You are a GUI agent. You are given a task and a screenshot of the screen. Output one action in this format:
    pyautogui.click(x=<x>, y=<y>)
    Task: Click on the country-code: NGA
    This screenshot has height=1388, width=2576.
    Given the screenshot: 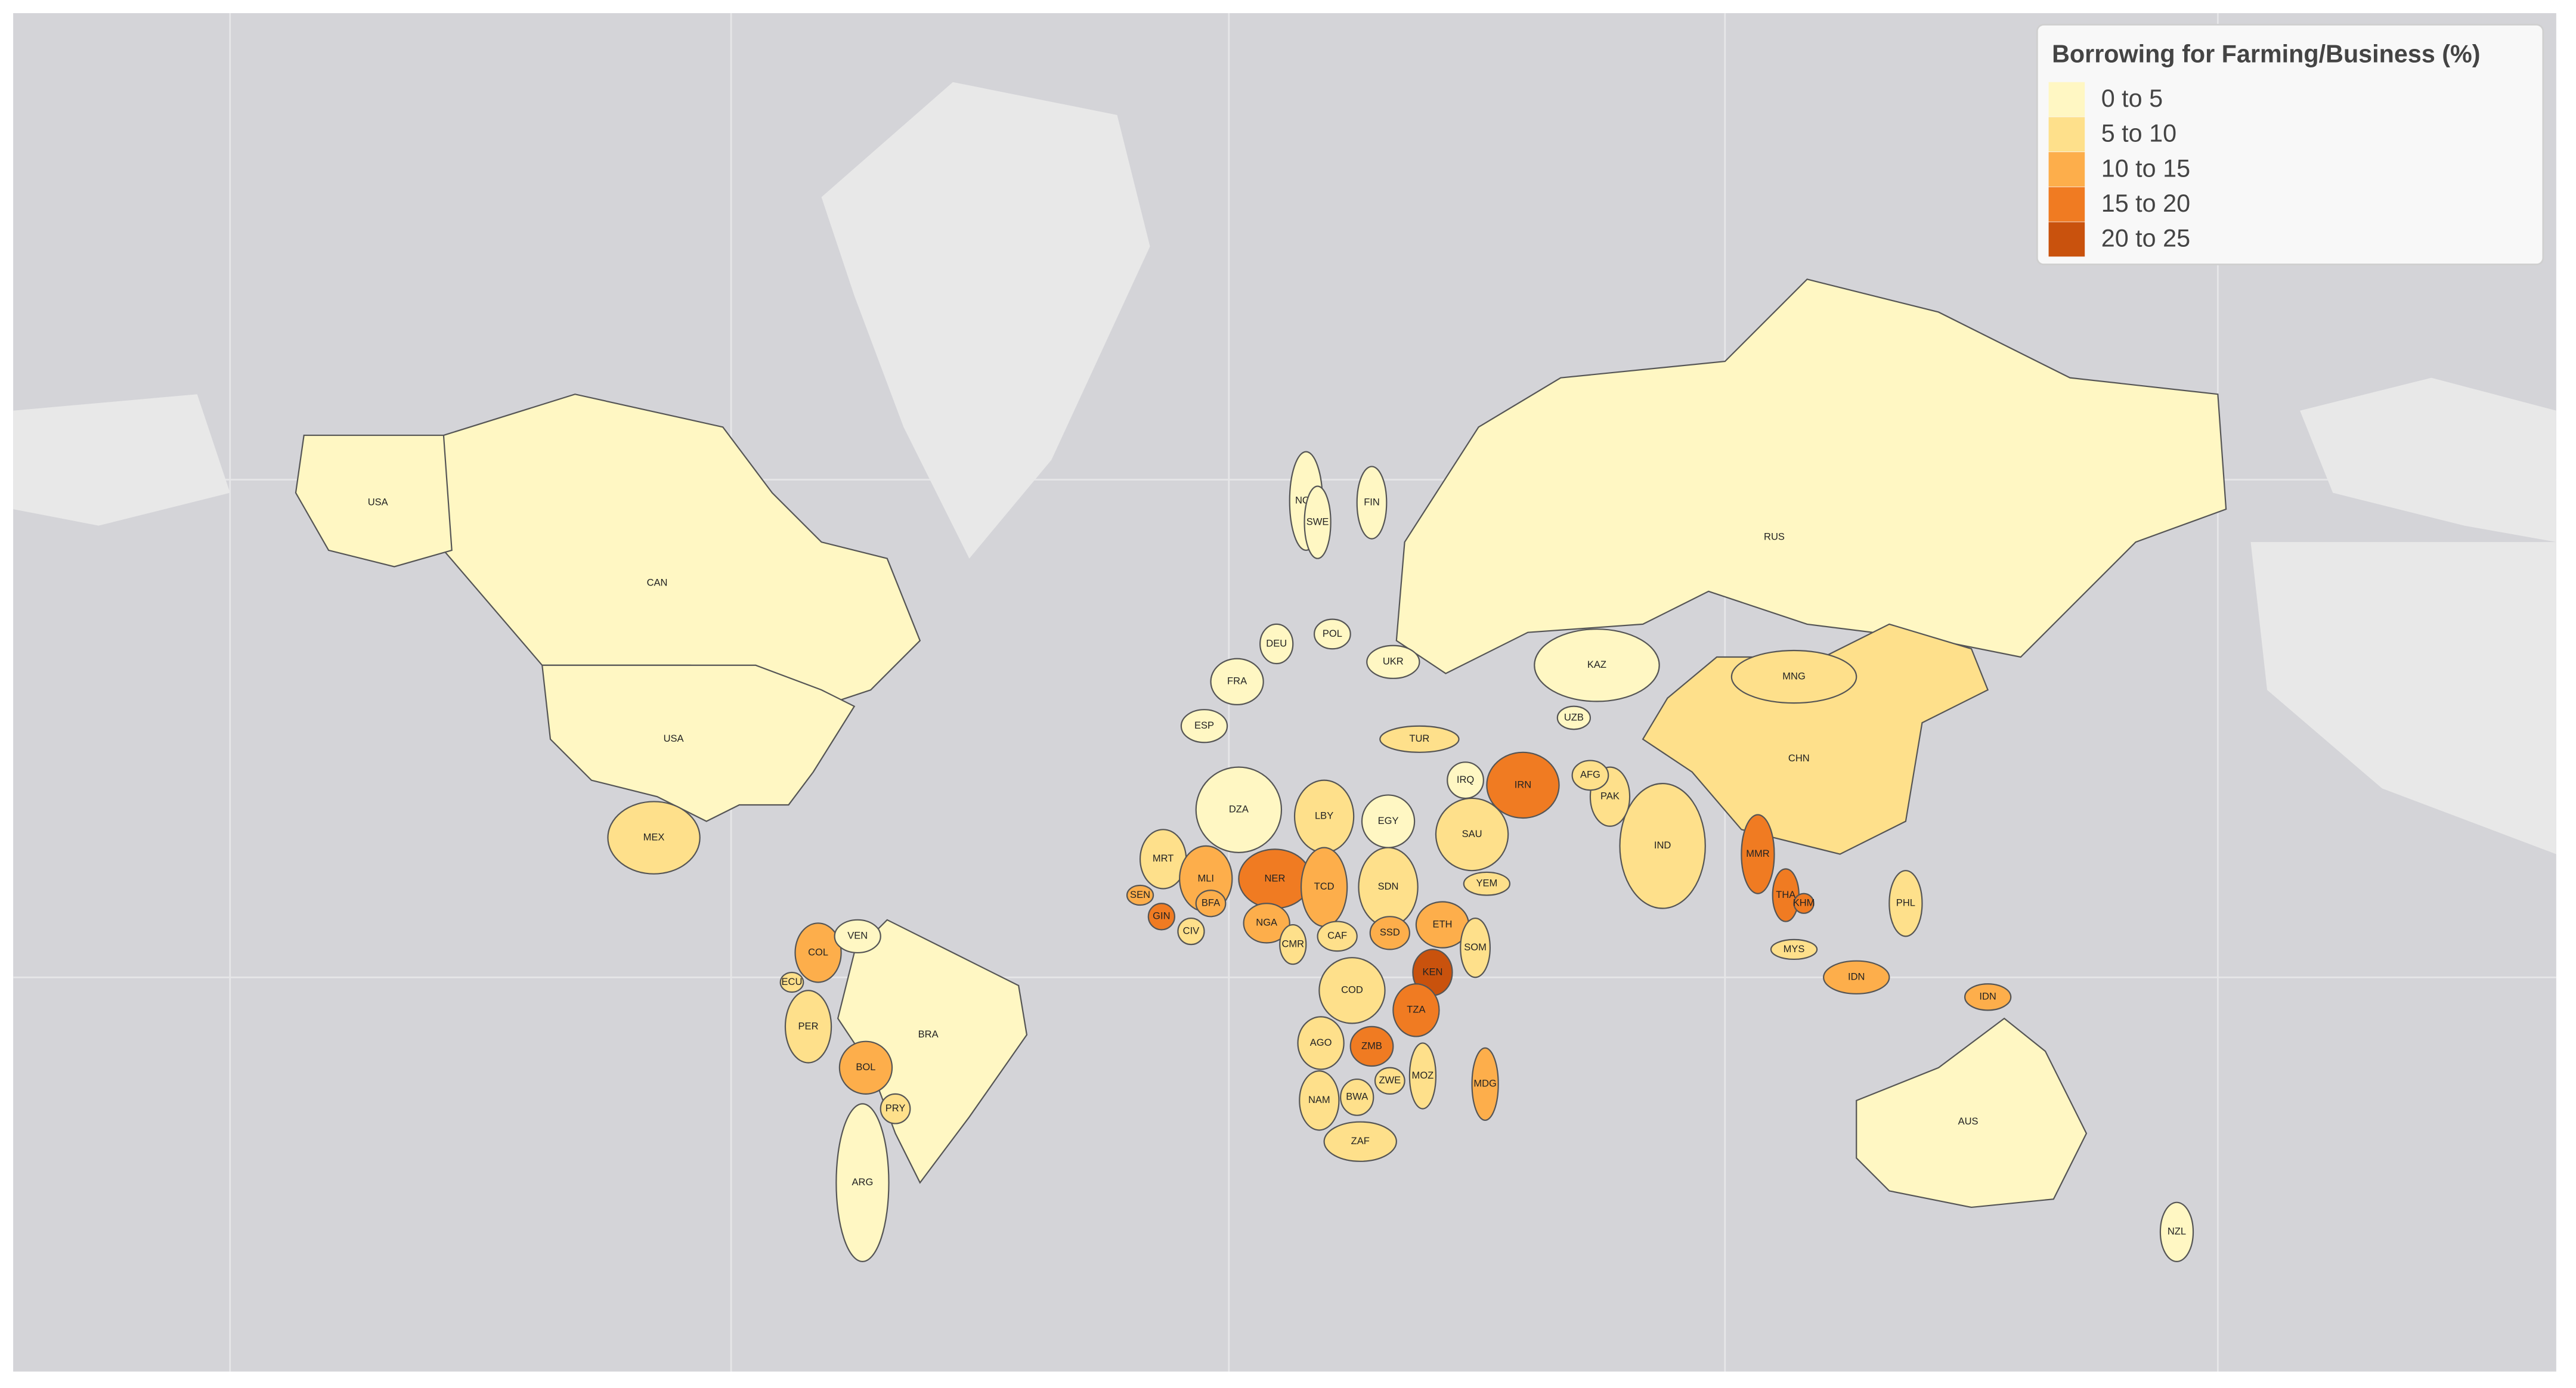 What is the action you would take?
    pyautogui.click(x=1267, y=922)
    